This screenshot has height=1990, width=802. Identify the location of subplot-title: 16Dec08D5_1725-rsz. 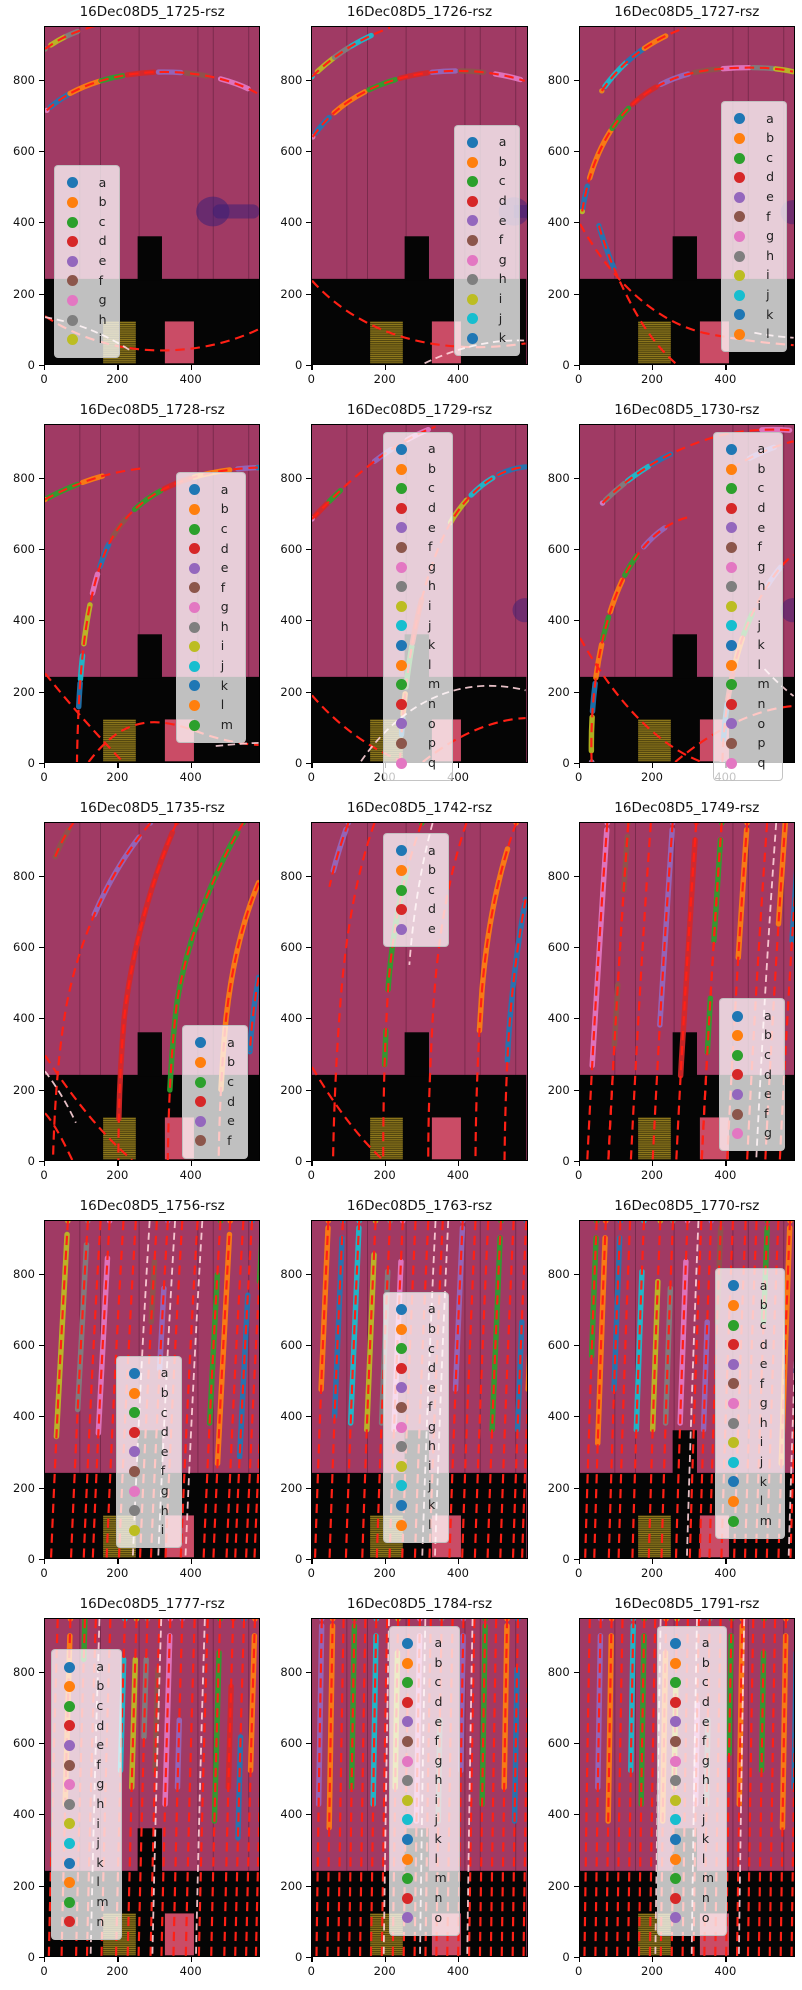
(152, 12).